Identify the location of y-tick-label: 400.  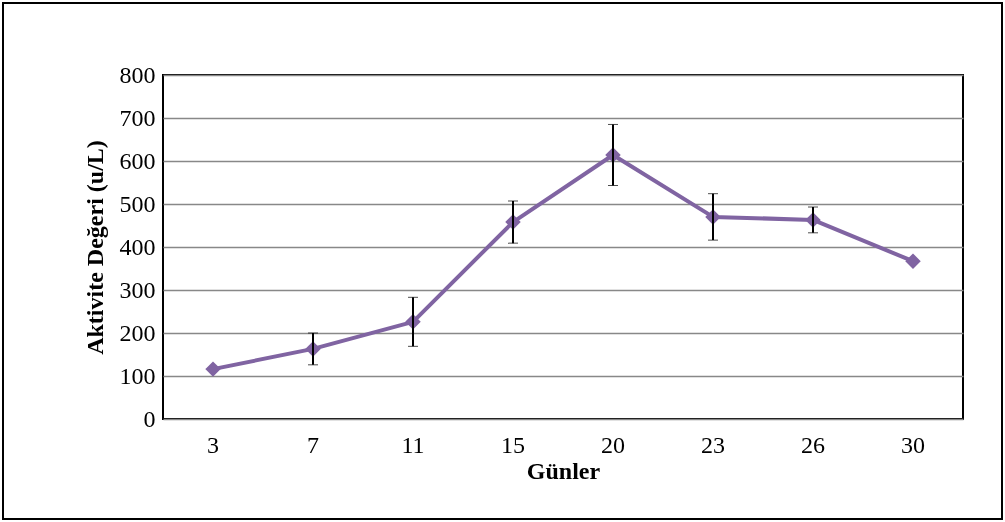
(137, 246).